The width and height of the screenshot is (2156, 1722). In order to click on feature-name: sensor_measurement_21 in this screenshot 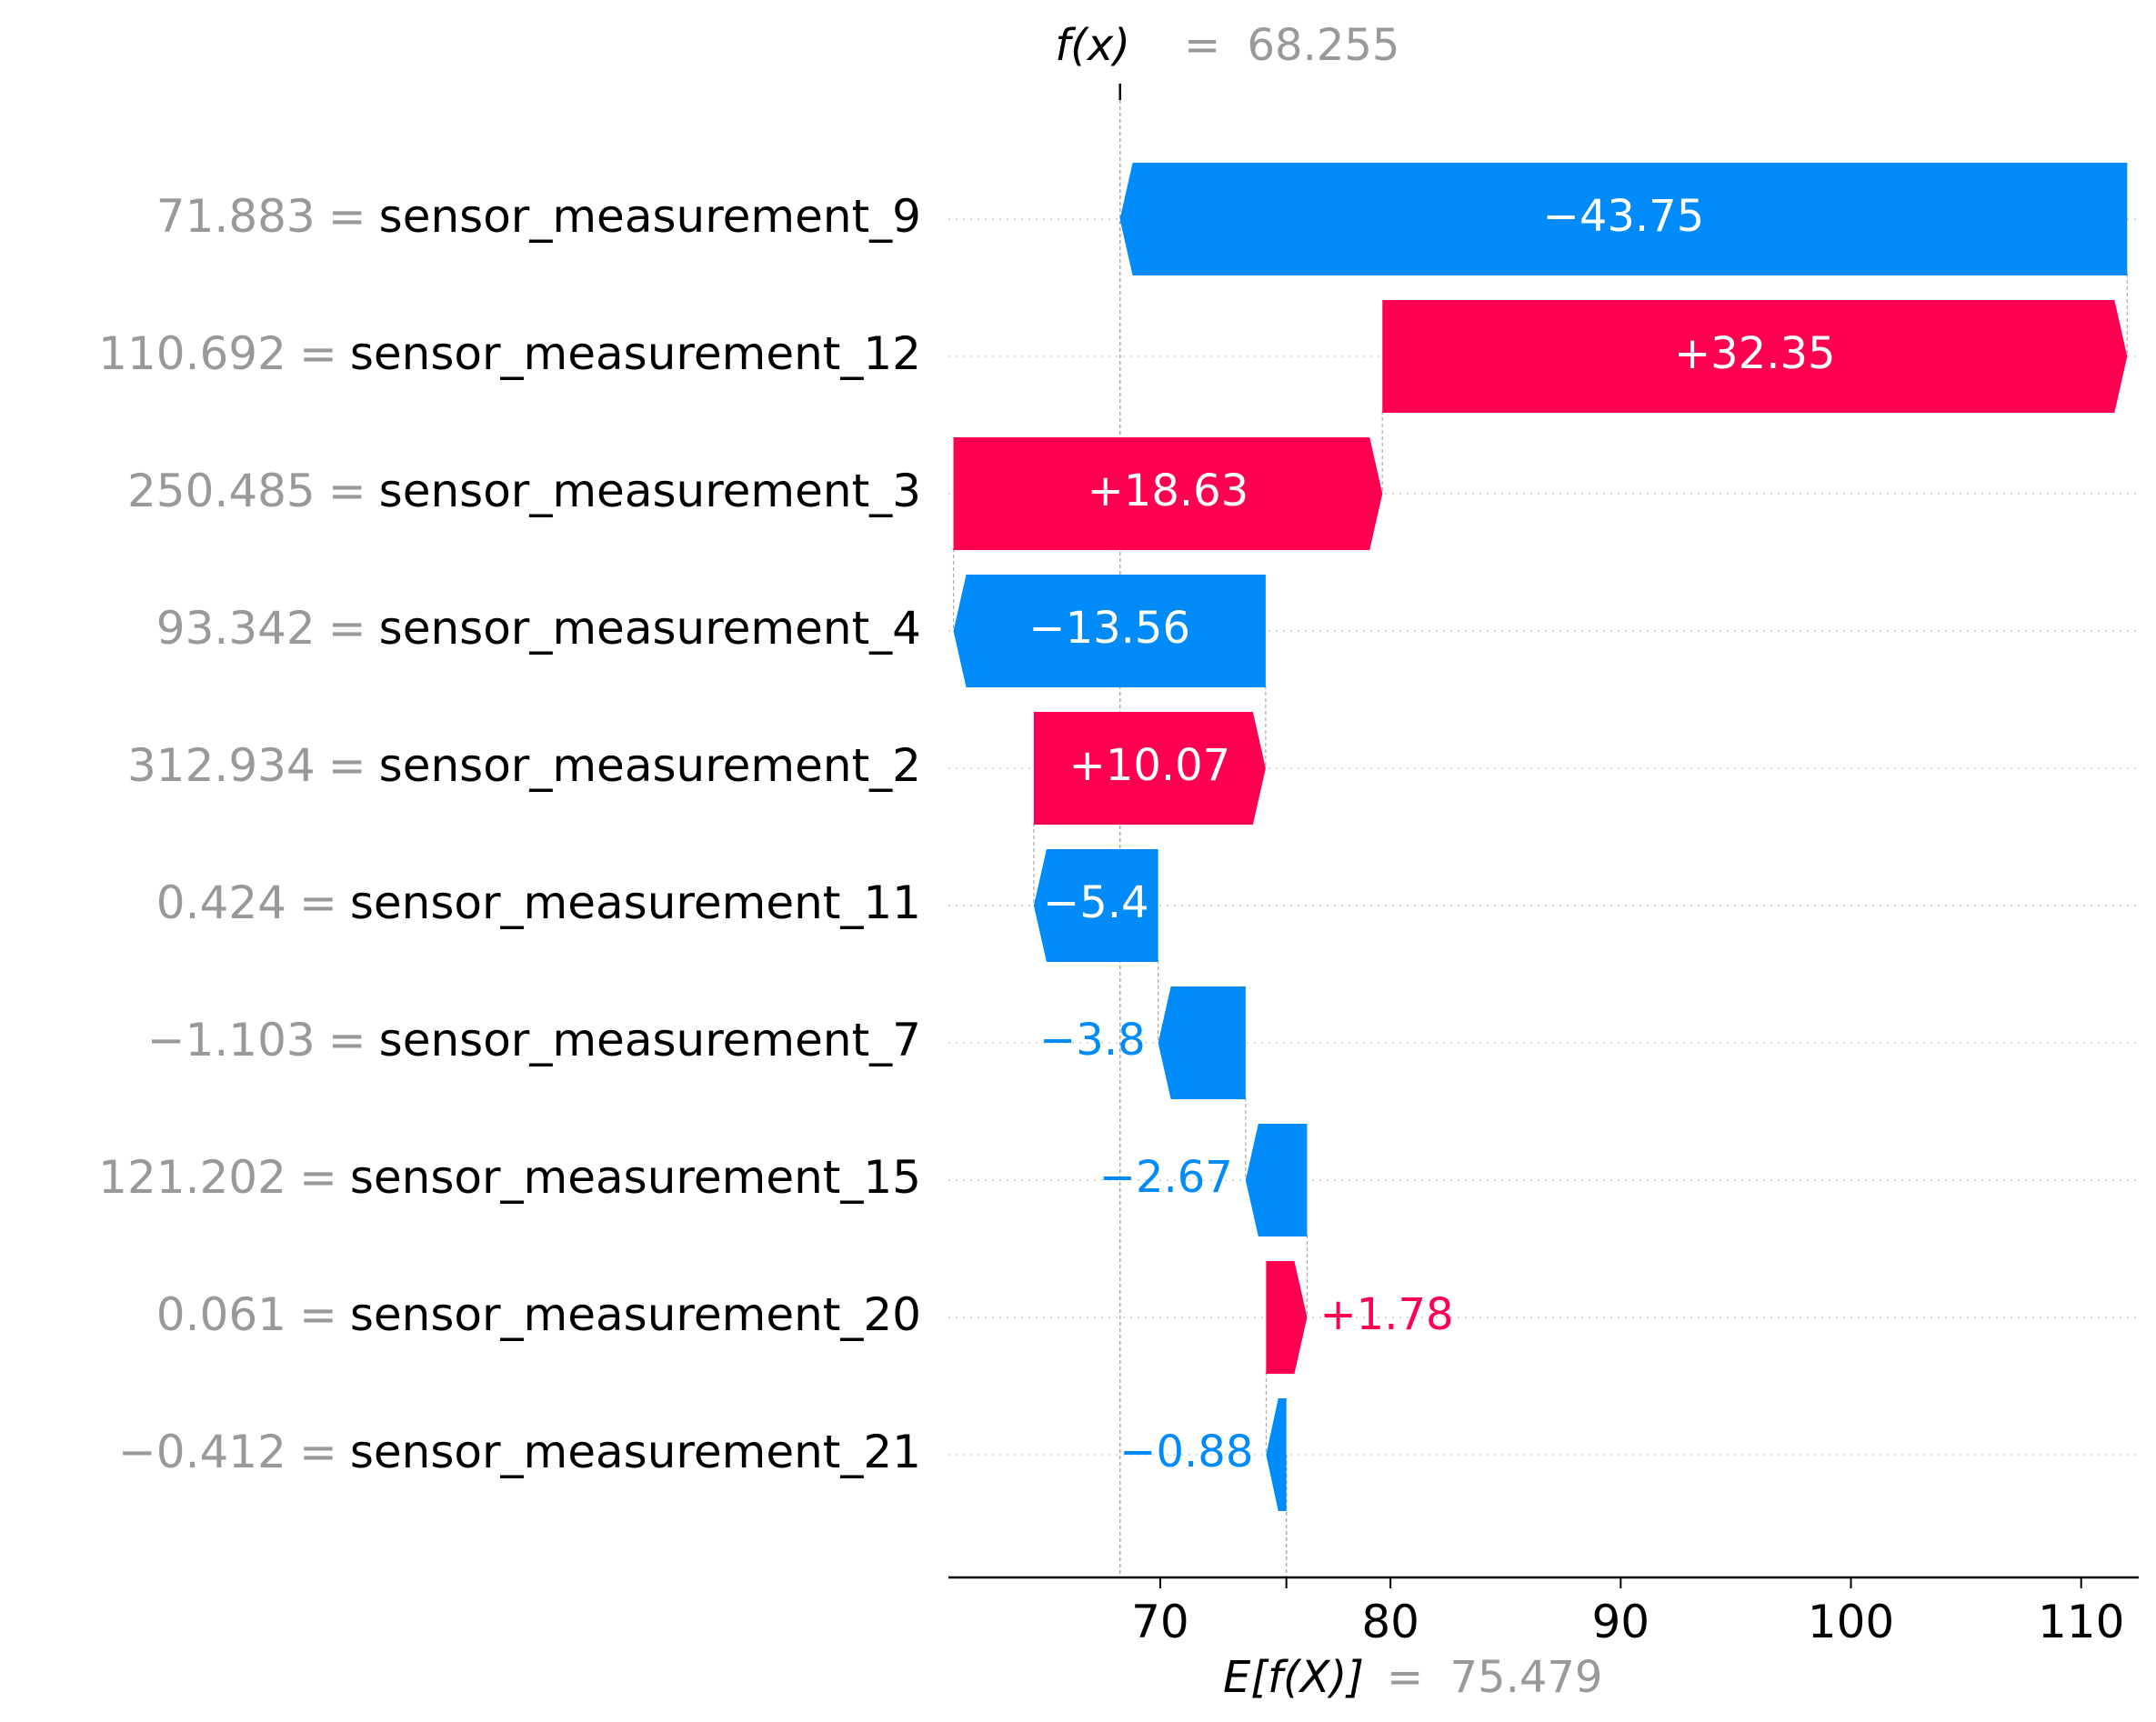, I will do `click(635, 1452)`.